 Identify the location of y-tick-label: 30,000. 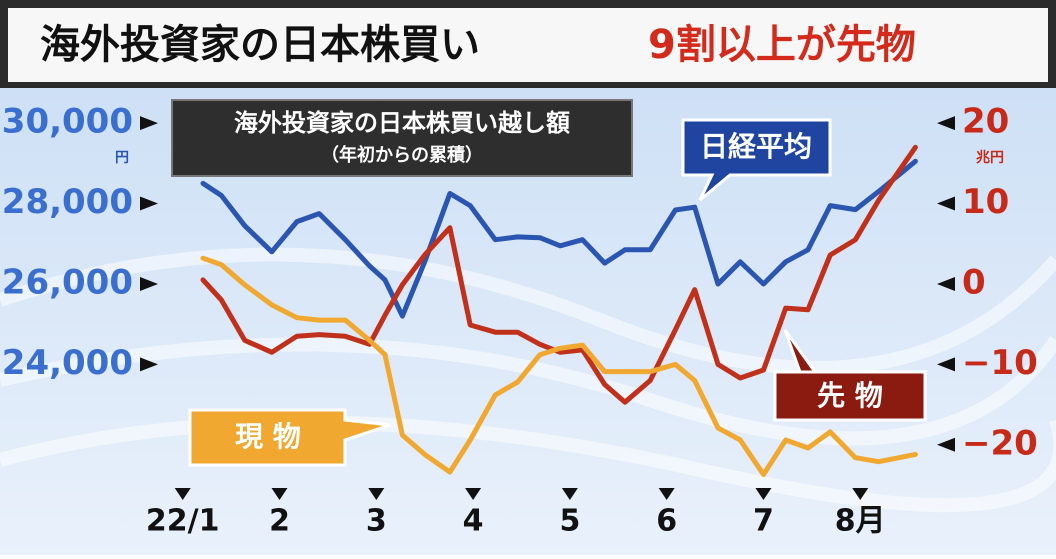
(67, 122).